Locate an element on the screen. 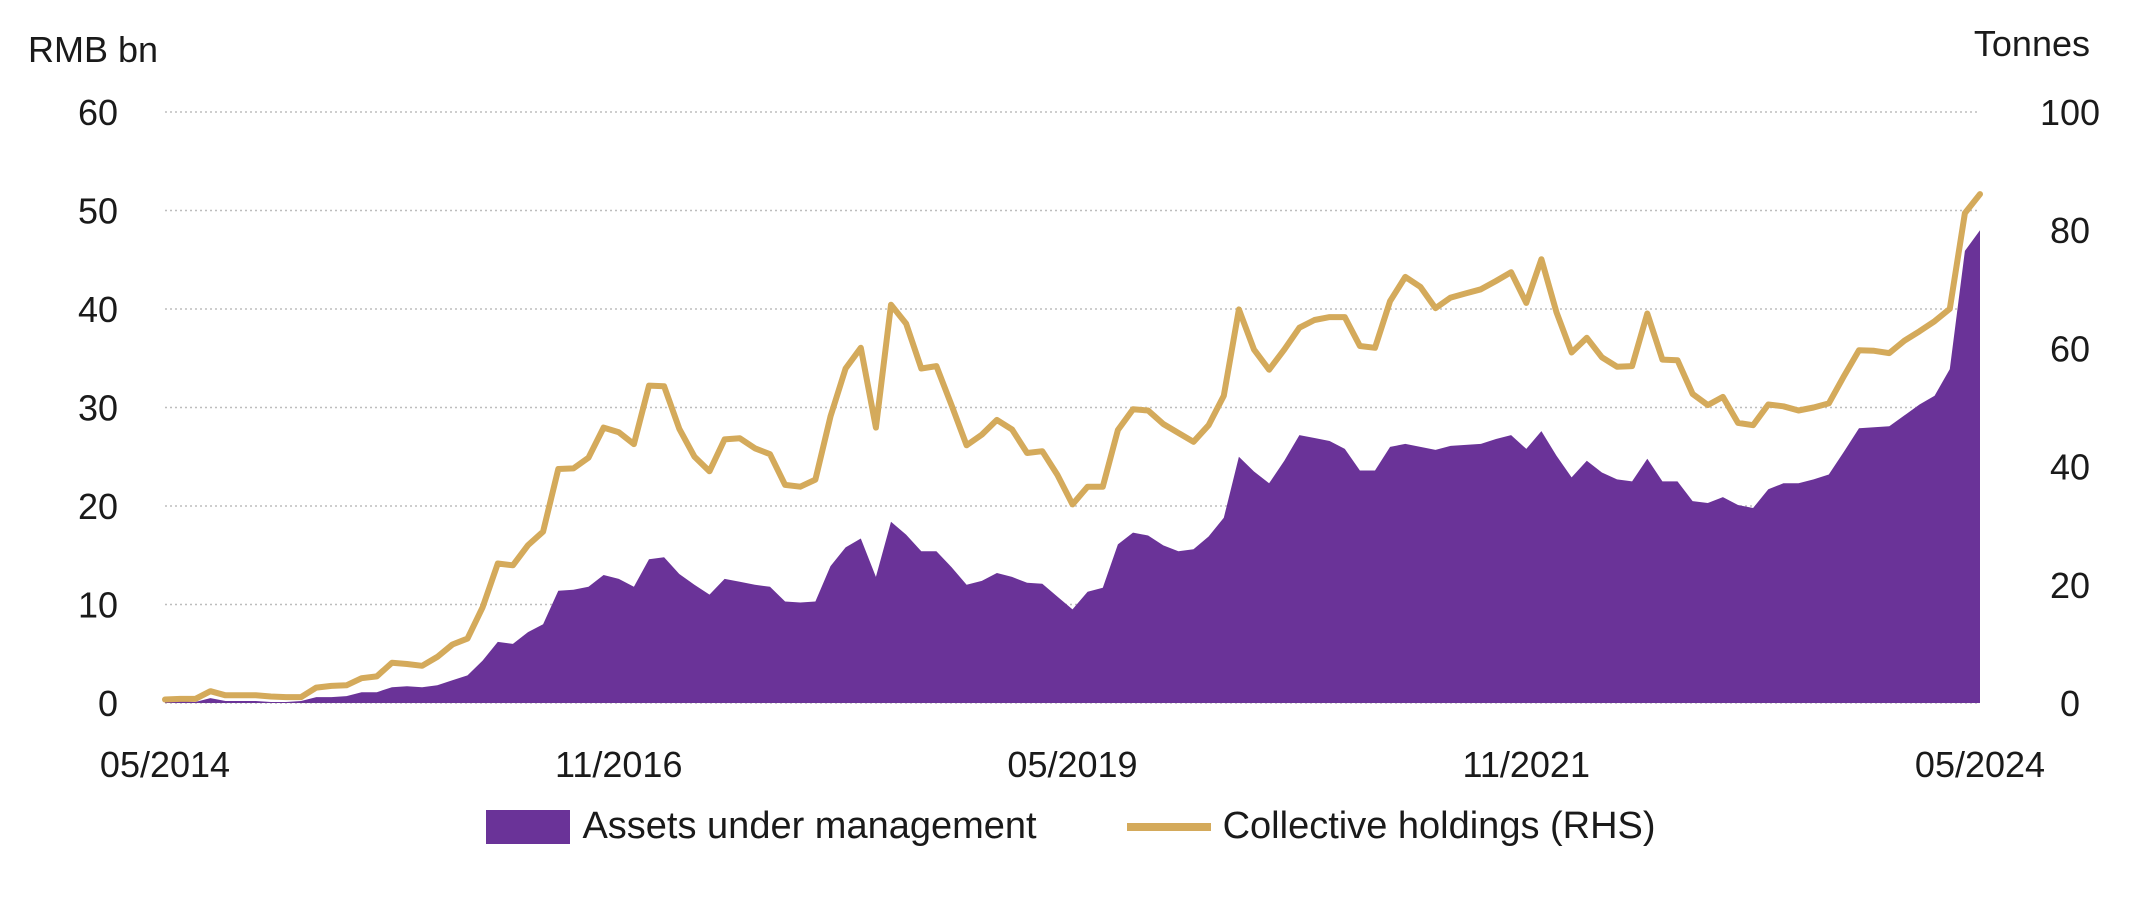 This screenshot has height=900, width=2142. left-tick-label: 30 is located at coordinates (98, 408).